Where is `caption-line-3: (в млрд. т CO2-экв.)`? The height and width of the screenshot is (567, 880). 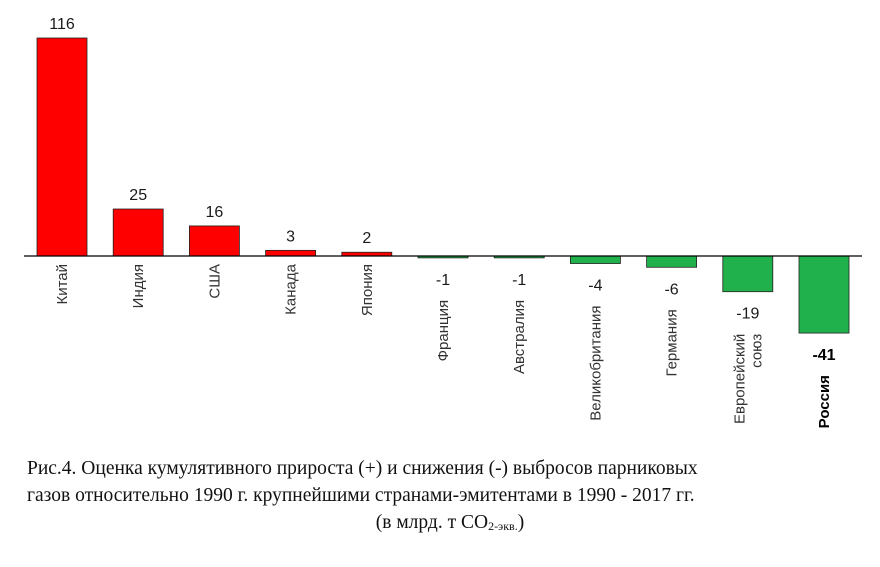 caption-line-3: (в млрд. т CO2-экв.) is located at coordinates (440, 524).